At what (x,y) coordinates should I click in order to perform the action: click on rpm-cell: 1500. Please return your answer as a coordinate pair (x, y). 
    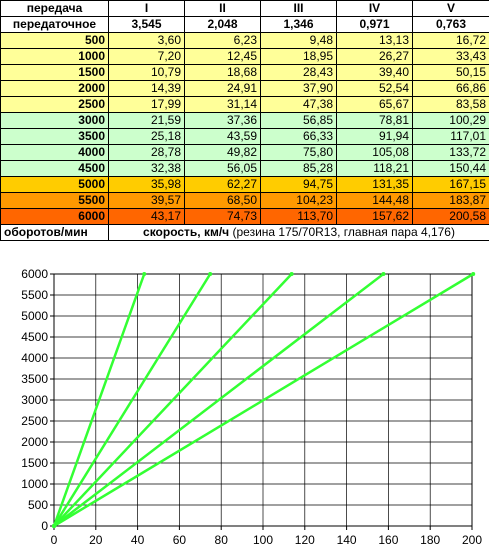
    Looking at the image, I should click on (54, 72).